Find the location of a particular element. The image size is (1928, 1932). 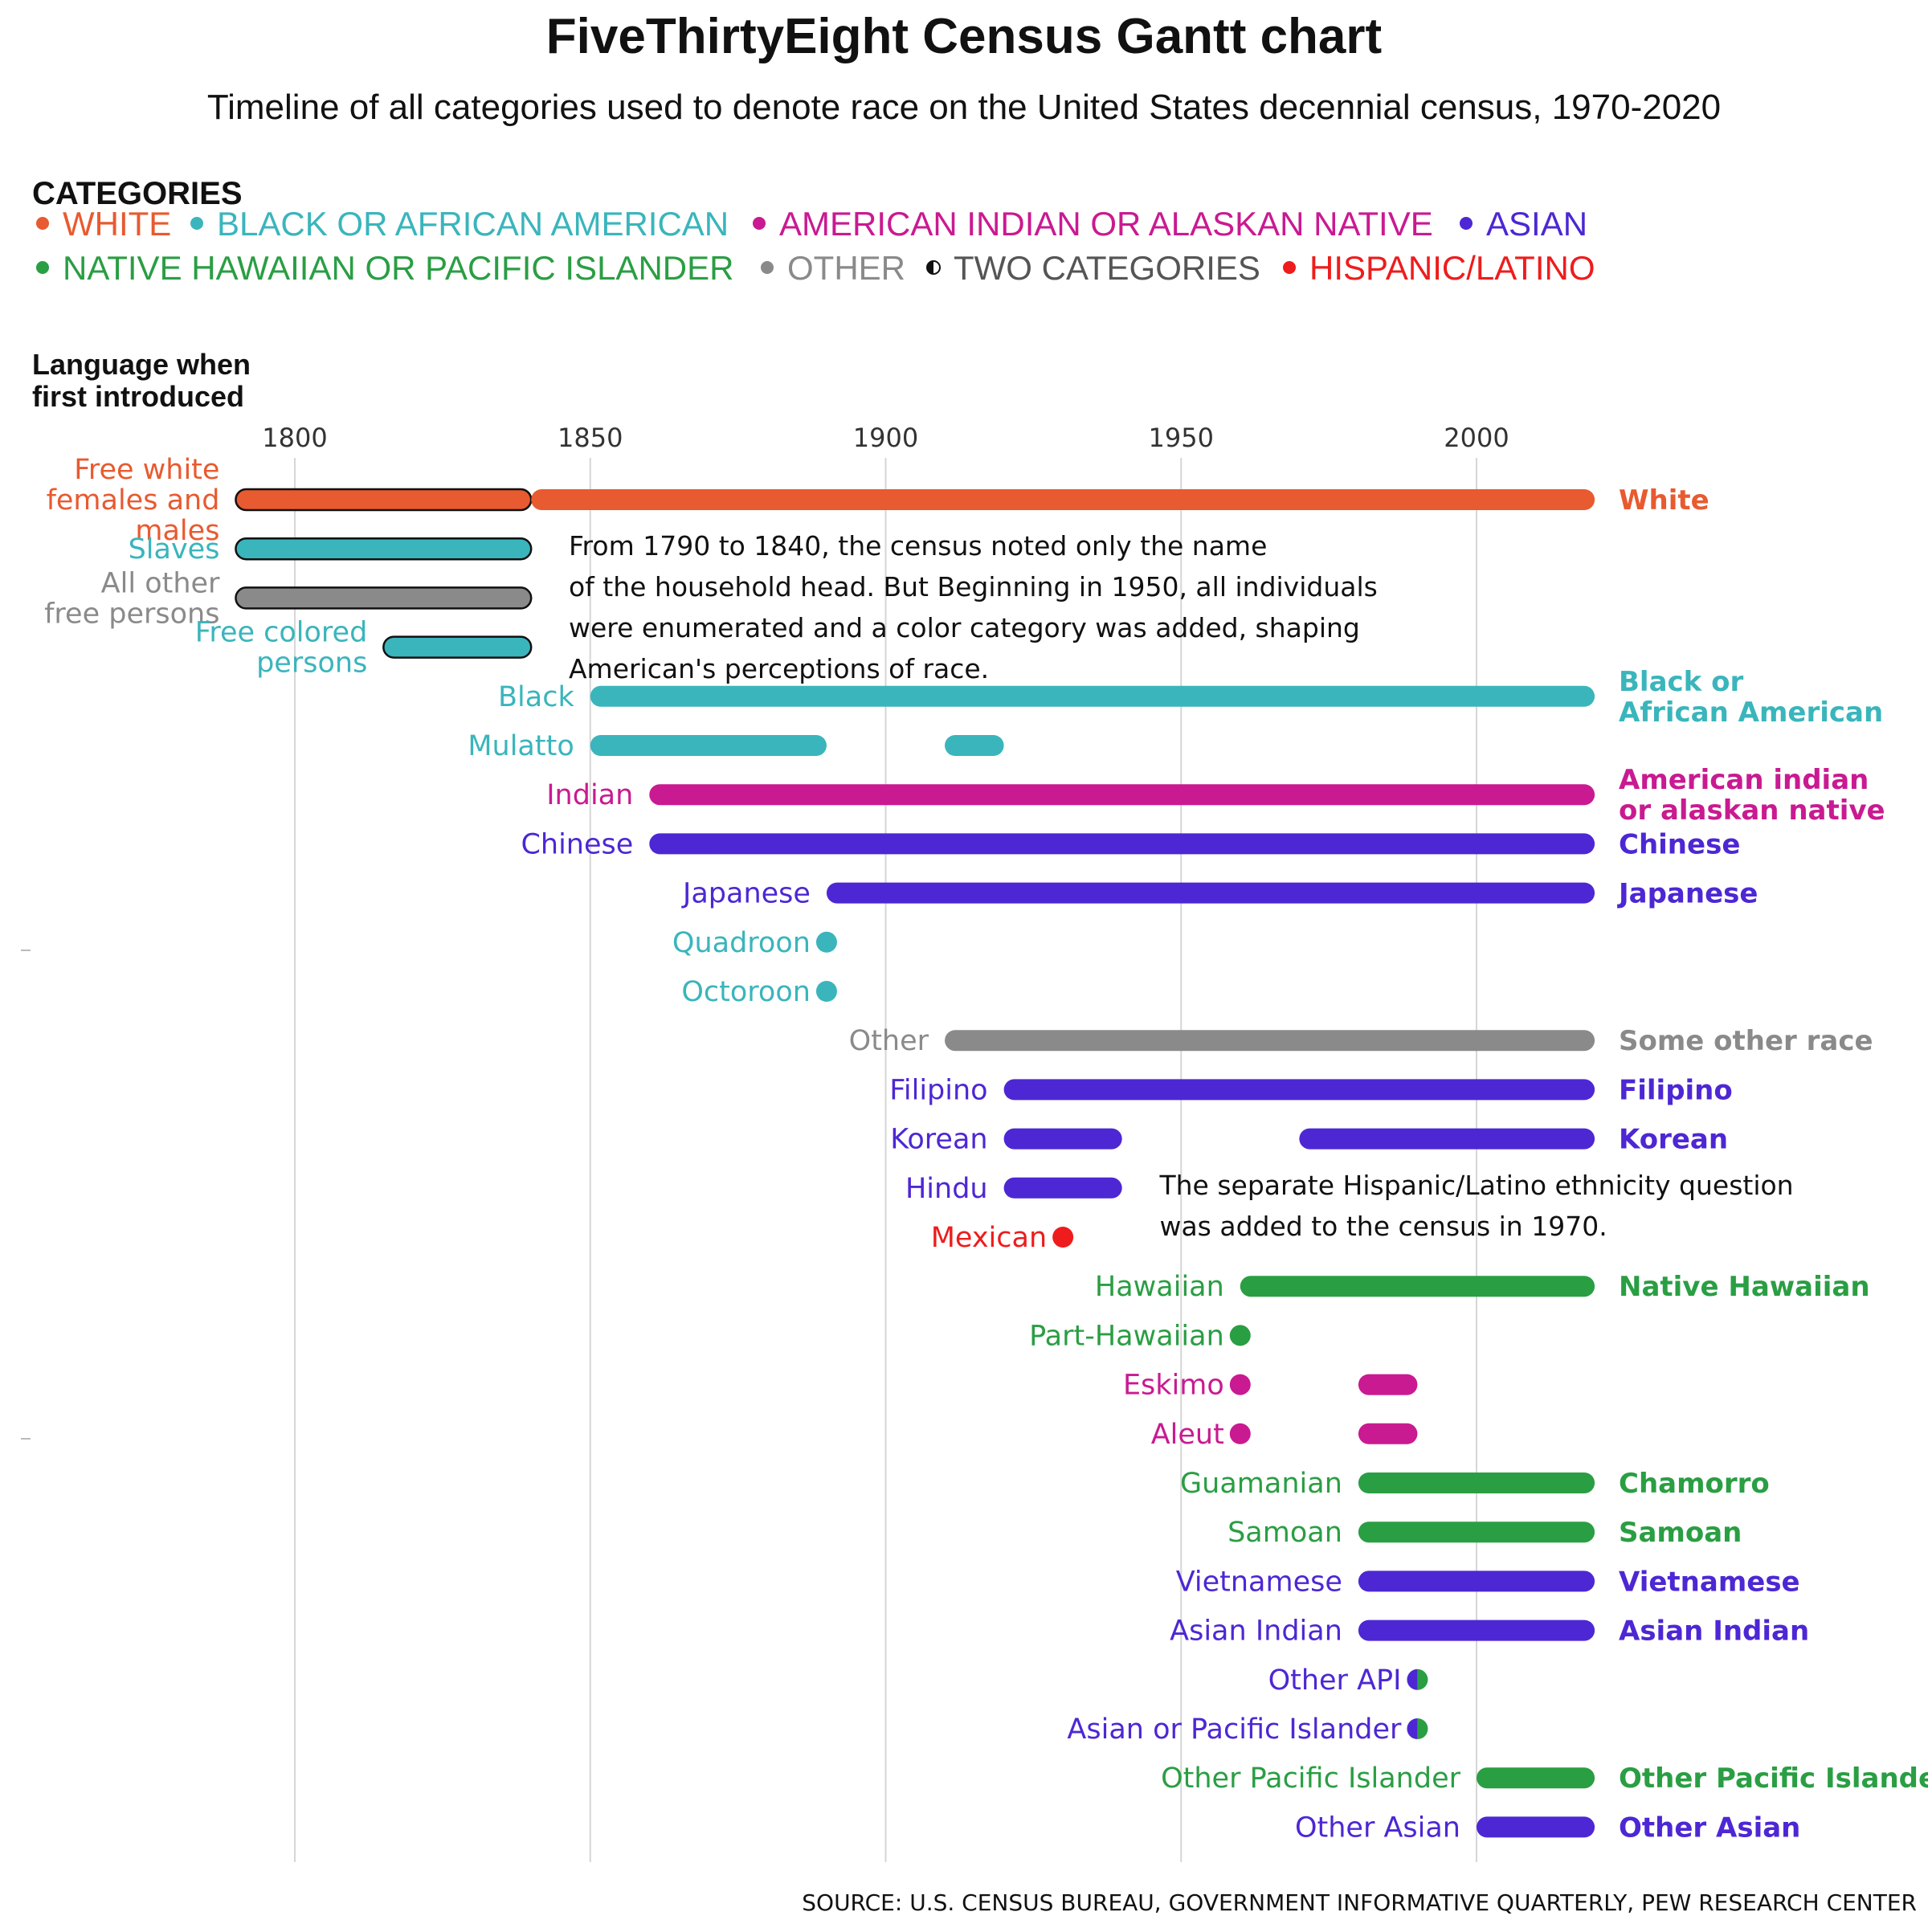

row-label: Eskimo is located at coordinates (1173, 1386).